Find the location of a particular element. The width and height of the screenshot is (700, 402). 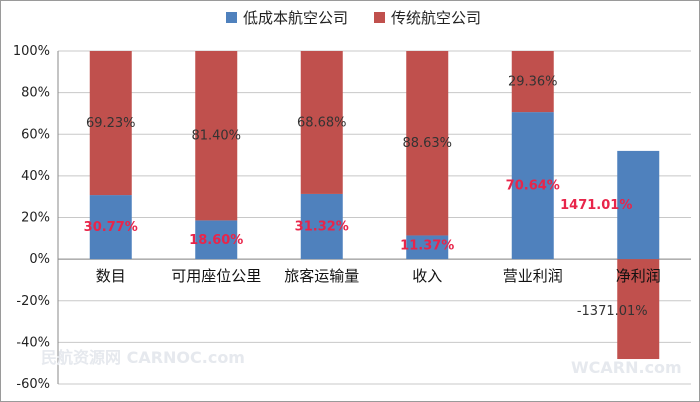

x-category-label: 营业利润 is located at coordinates (533, 276).